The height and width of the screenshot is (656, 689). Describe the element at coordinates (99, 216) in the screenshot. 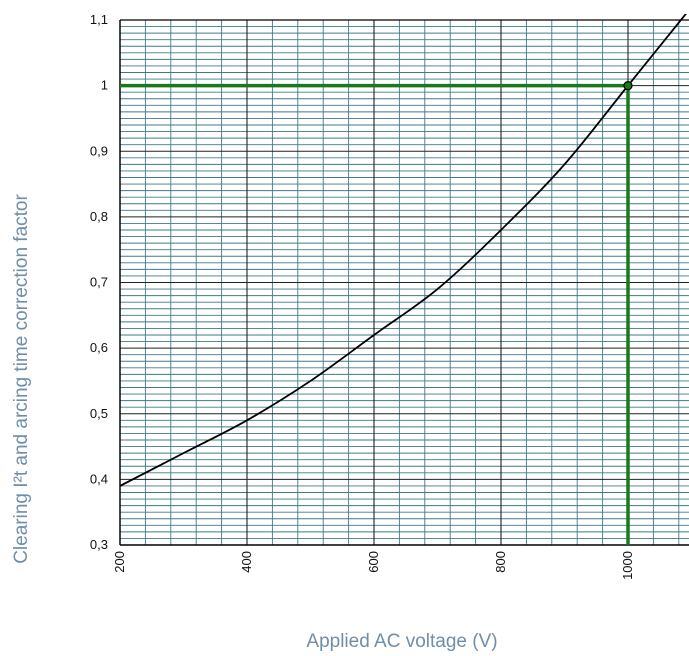

I see `y-tick-label: 0,8` at that location.